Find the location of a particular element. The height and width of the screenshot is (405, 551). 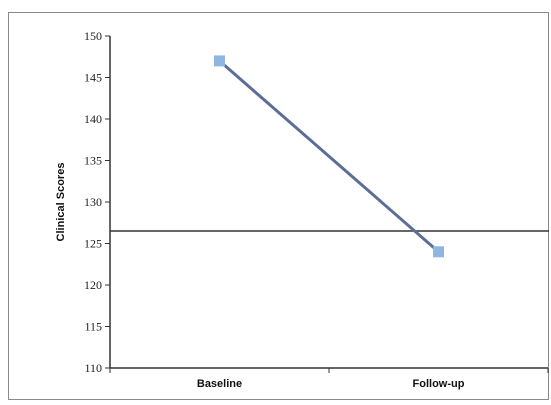

y-tick-label: 120 is located at coordinates (93, 285).